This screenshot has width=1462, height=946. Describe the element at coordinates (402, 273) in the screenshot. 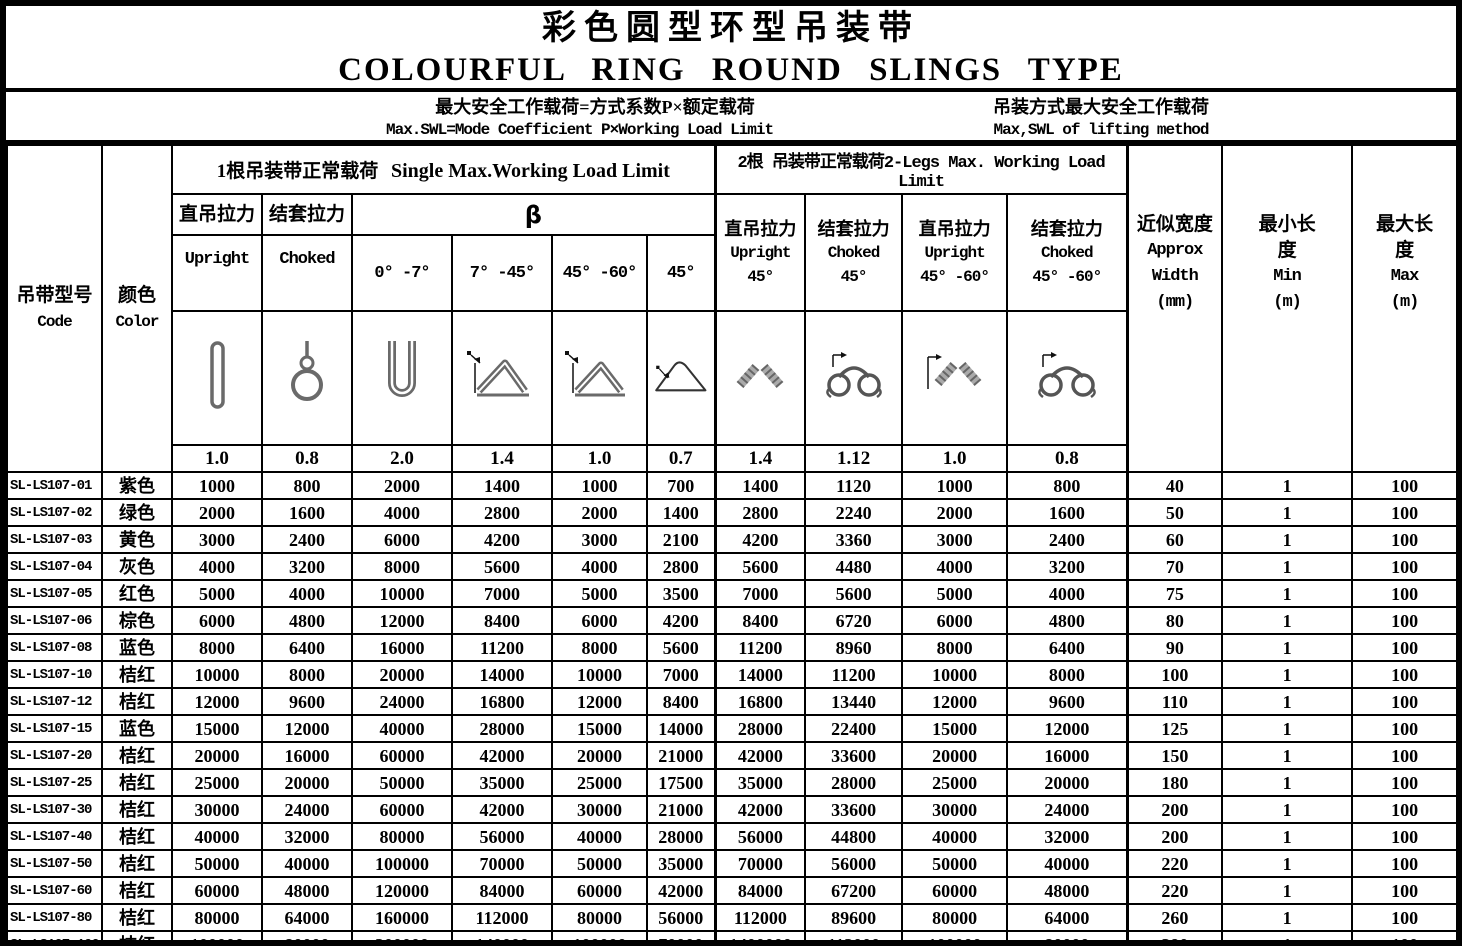

I see `subheader-angle-0-7: 0° -7°` at that location.